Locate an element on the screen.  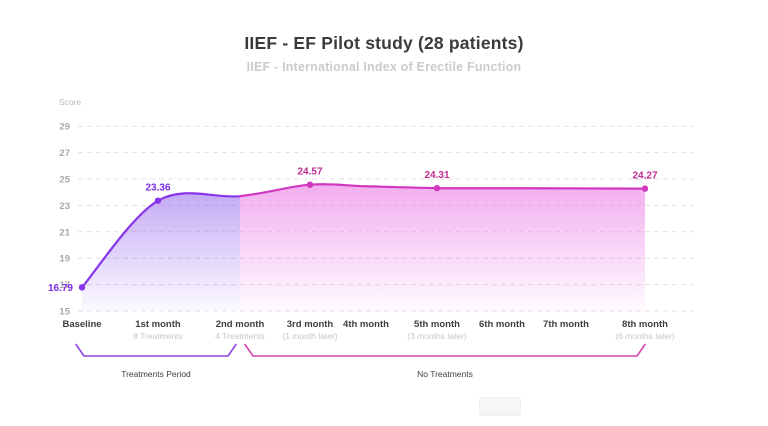
chart-title: IIEF - EF Pilot study (28 patients) is located at coordinates (384, 43).